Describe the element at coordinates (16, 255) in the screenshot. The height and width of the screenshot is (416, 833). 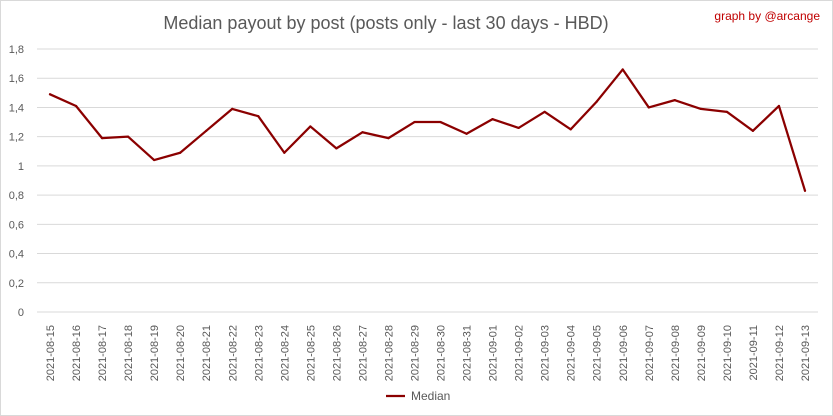
I see `y-tick-label: 0,4` at that location.